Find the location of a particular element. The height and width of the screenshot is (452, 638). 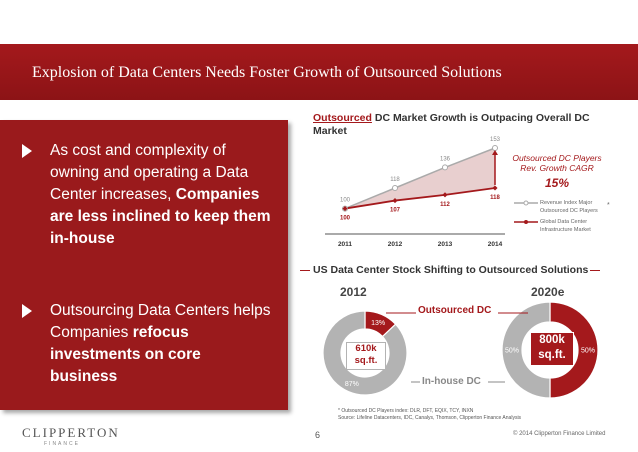

data-label-revenue-index: 153 is located at coordinates (495, 140).